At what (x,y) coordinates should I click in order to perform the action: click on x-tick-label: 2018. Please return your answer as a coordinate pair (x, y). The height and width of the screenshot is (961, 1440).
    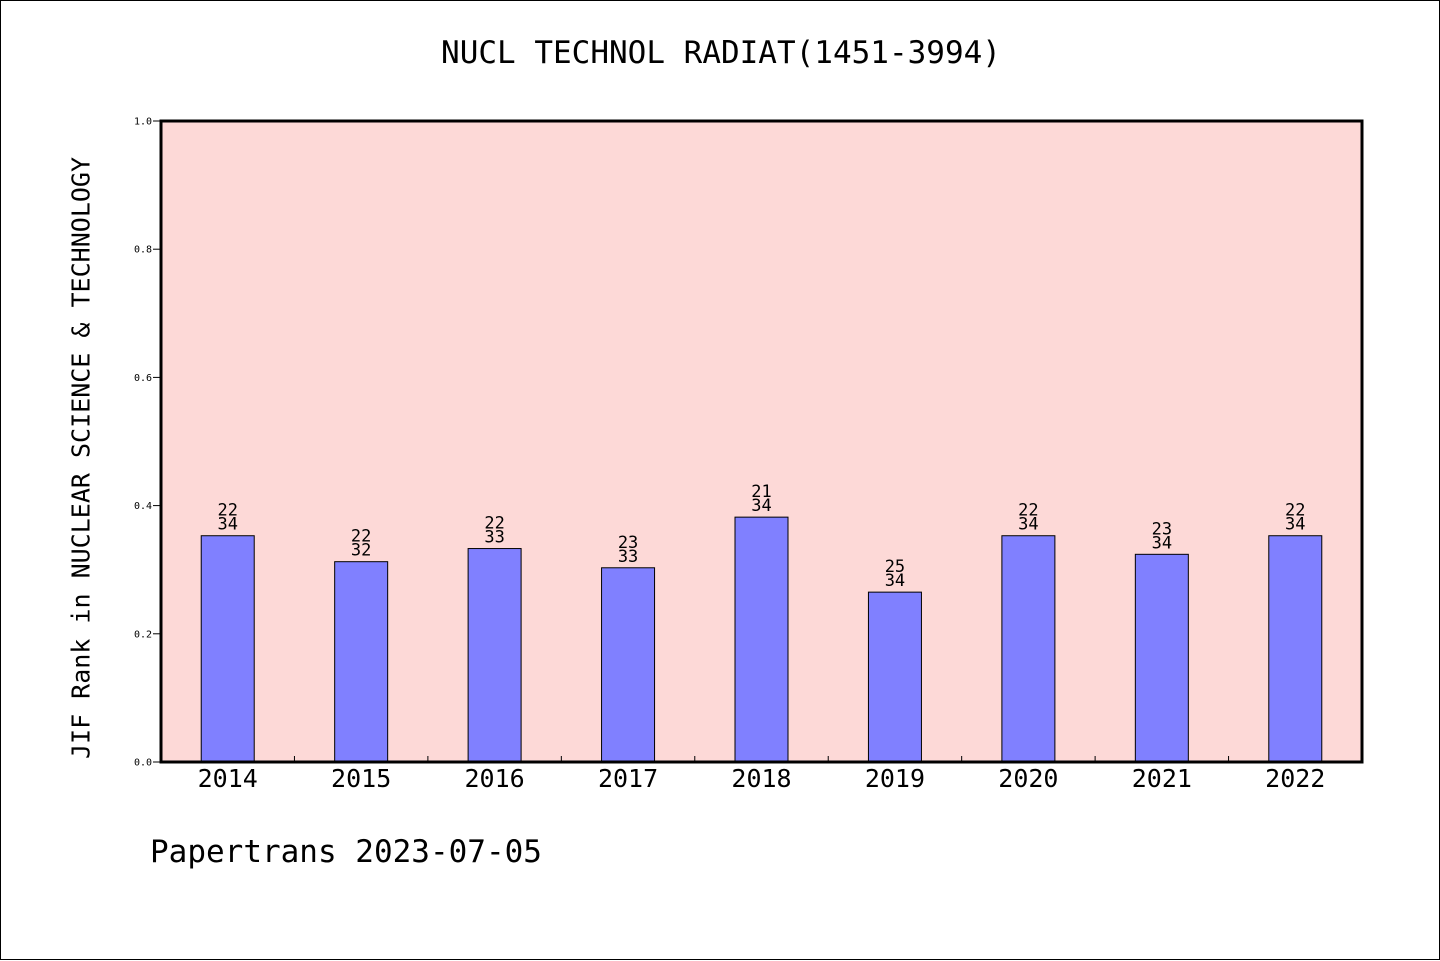
    Looking at the image, I should click on (761, 778).